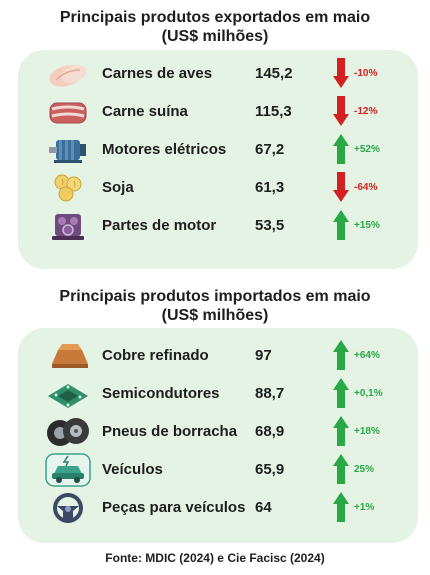 The height and width of the screenshot is (575, 430). I want to click on rubber-tires-icon, so click(68, 432).